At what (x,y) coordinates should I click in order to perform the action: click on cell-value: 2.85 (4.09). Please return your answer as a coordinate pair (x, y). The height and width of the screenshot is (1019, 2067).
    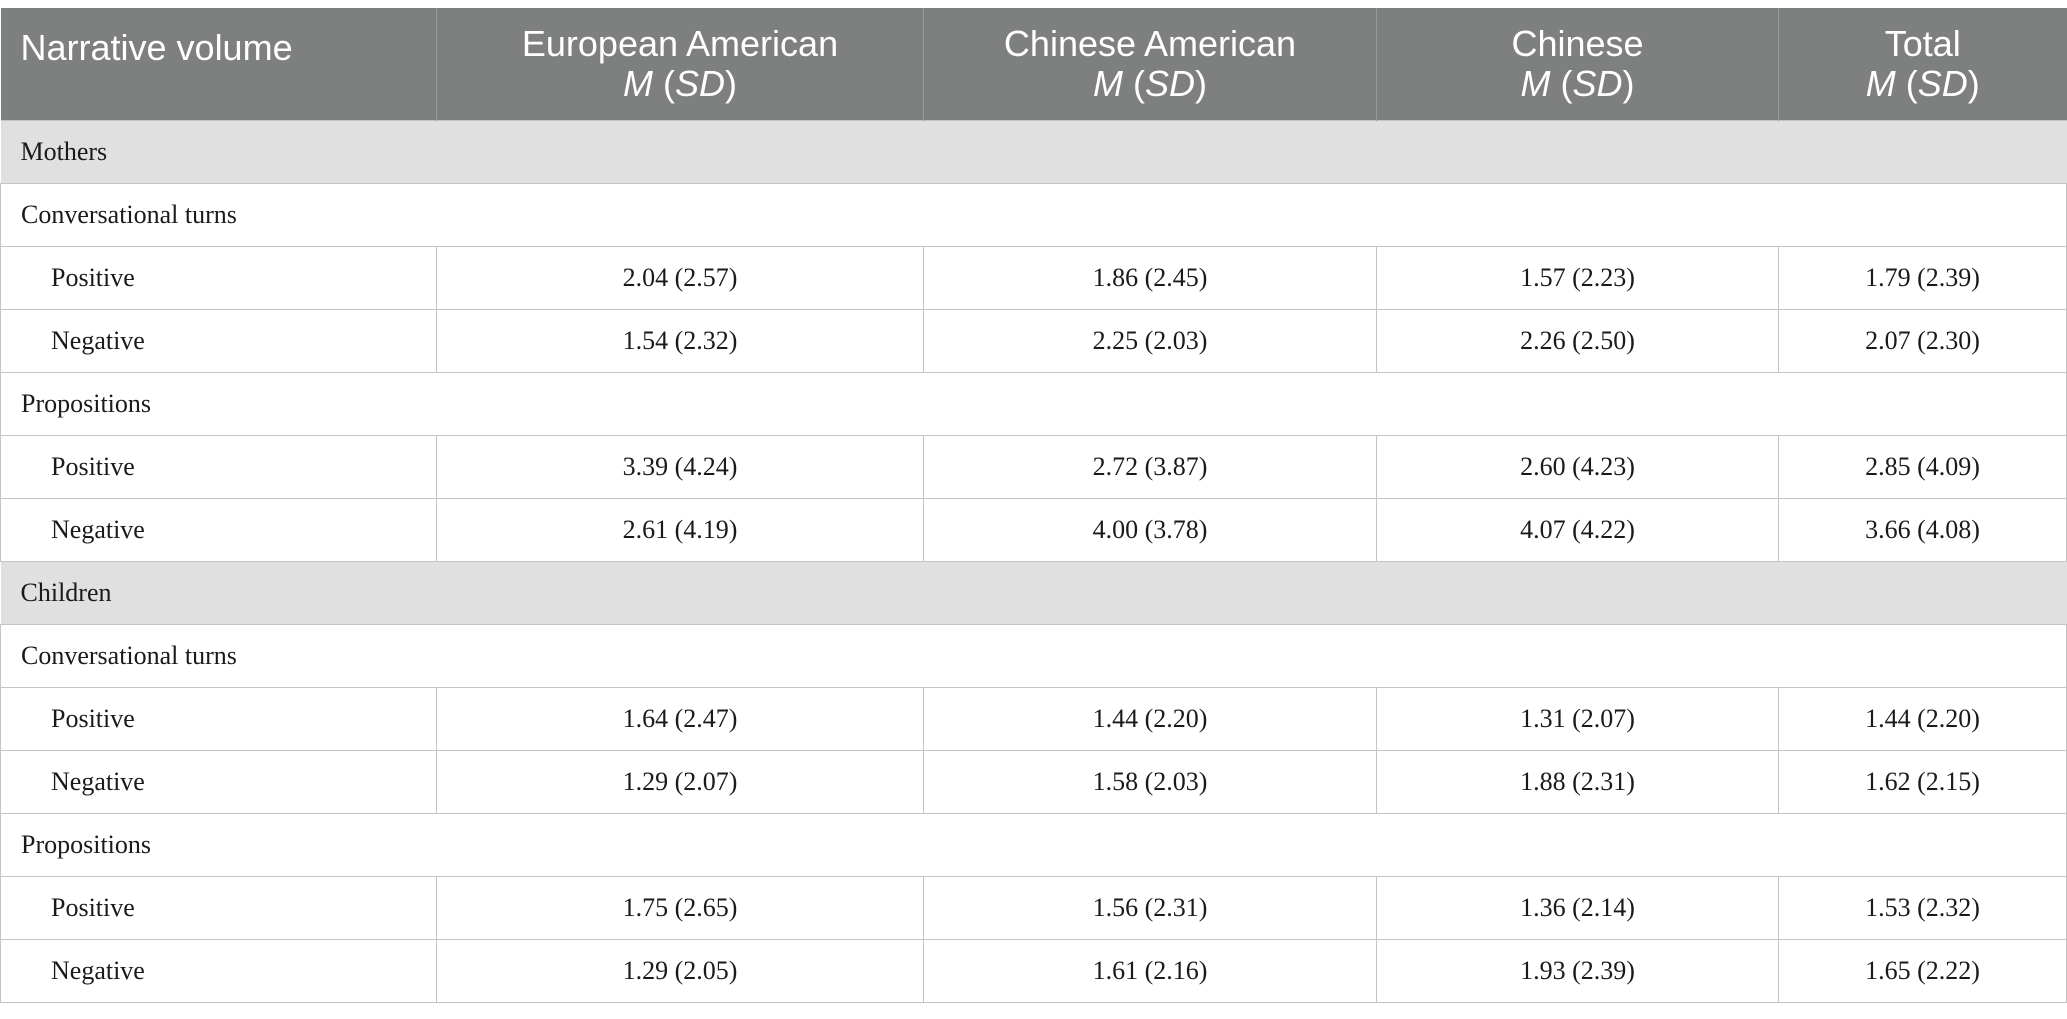
    Looking at the image, I should click on (1922, 467).